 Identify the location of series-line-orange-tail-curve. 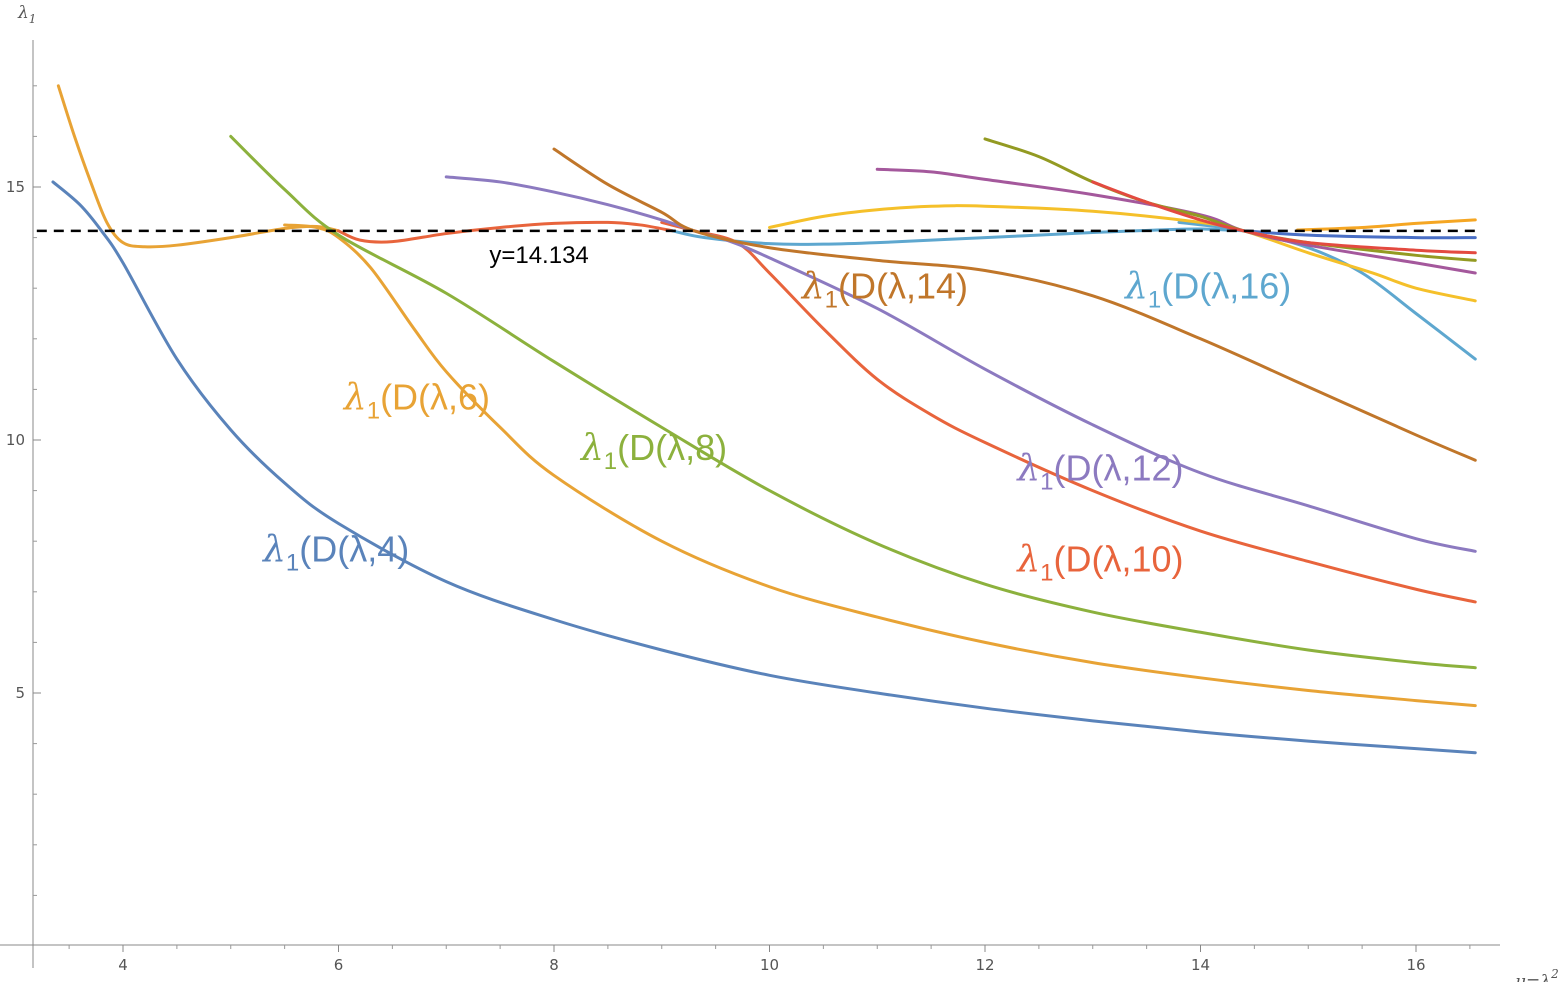
(1386, 225).